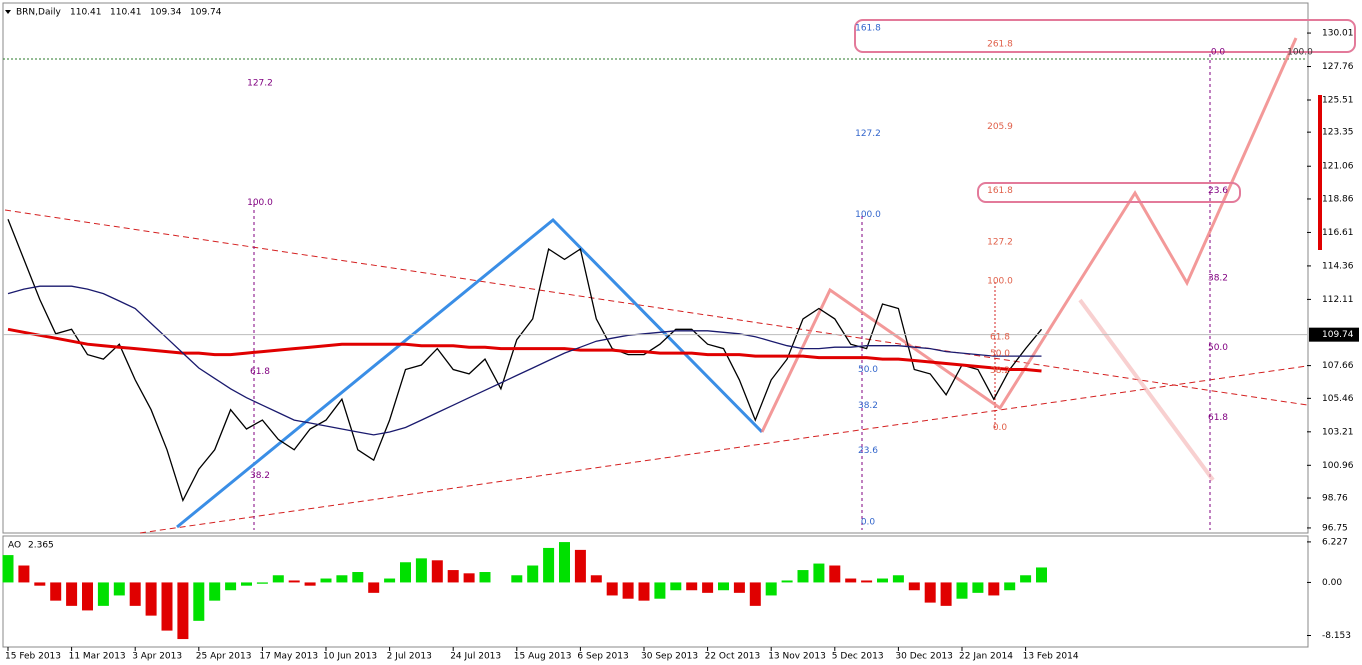  Describe the element at coordinates (409, 657) in the screenshot. I see `x-tick-label: 2 Jul 2013` at that location.